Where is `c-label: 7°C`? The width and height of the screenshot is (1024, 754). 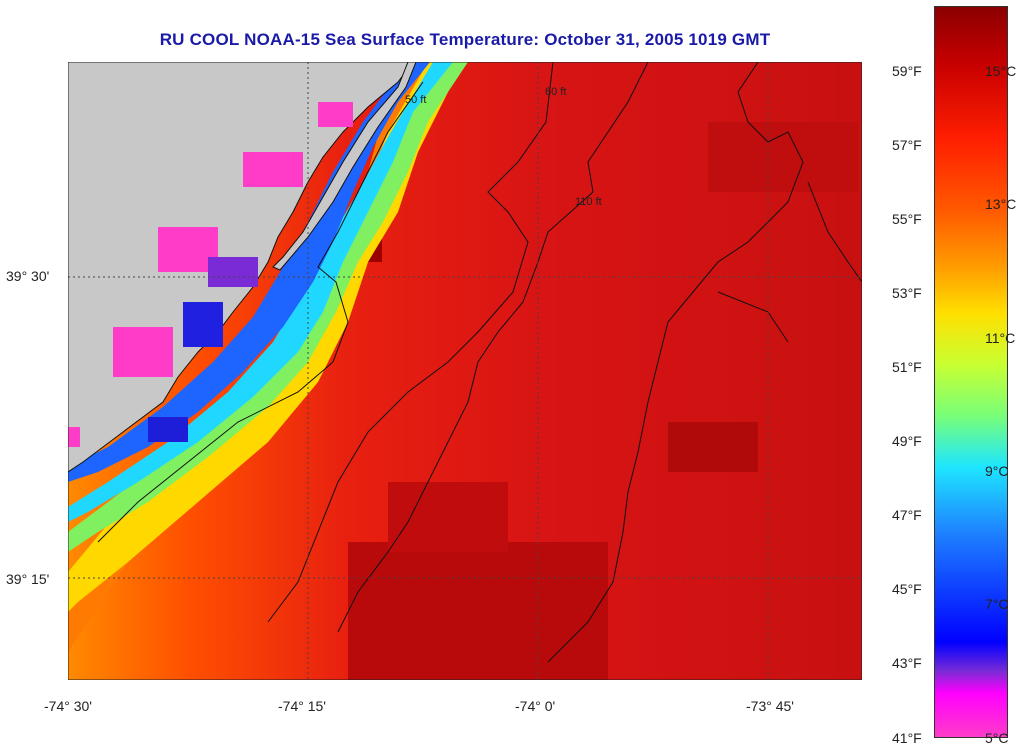 c-label: 7°C is located at coordinates (997, 604).